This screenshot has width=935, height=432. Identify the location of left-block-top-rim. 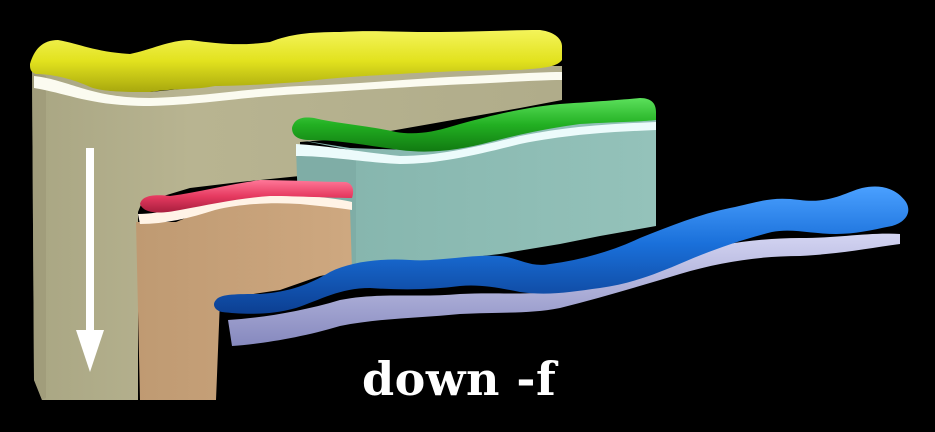
(247, 196).